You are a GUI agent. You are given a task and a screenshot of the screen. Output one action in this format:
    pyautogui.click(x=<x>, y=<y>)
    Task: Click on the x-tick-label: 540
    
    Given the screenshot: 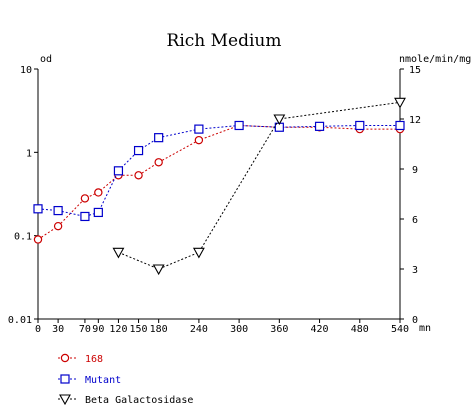 What is the action you would take?
    pyautogui.click(x=400, y=329)
    